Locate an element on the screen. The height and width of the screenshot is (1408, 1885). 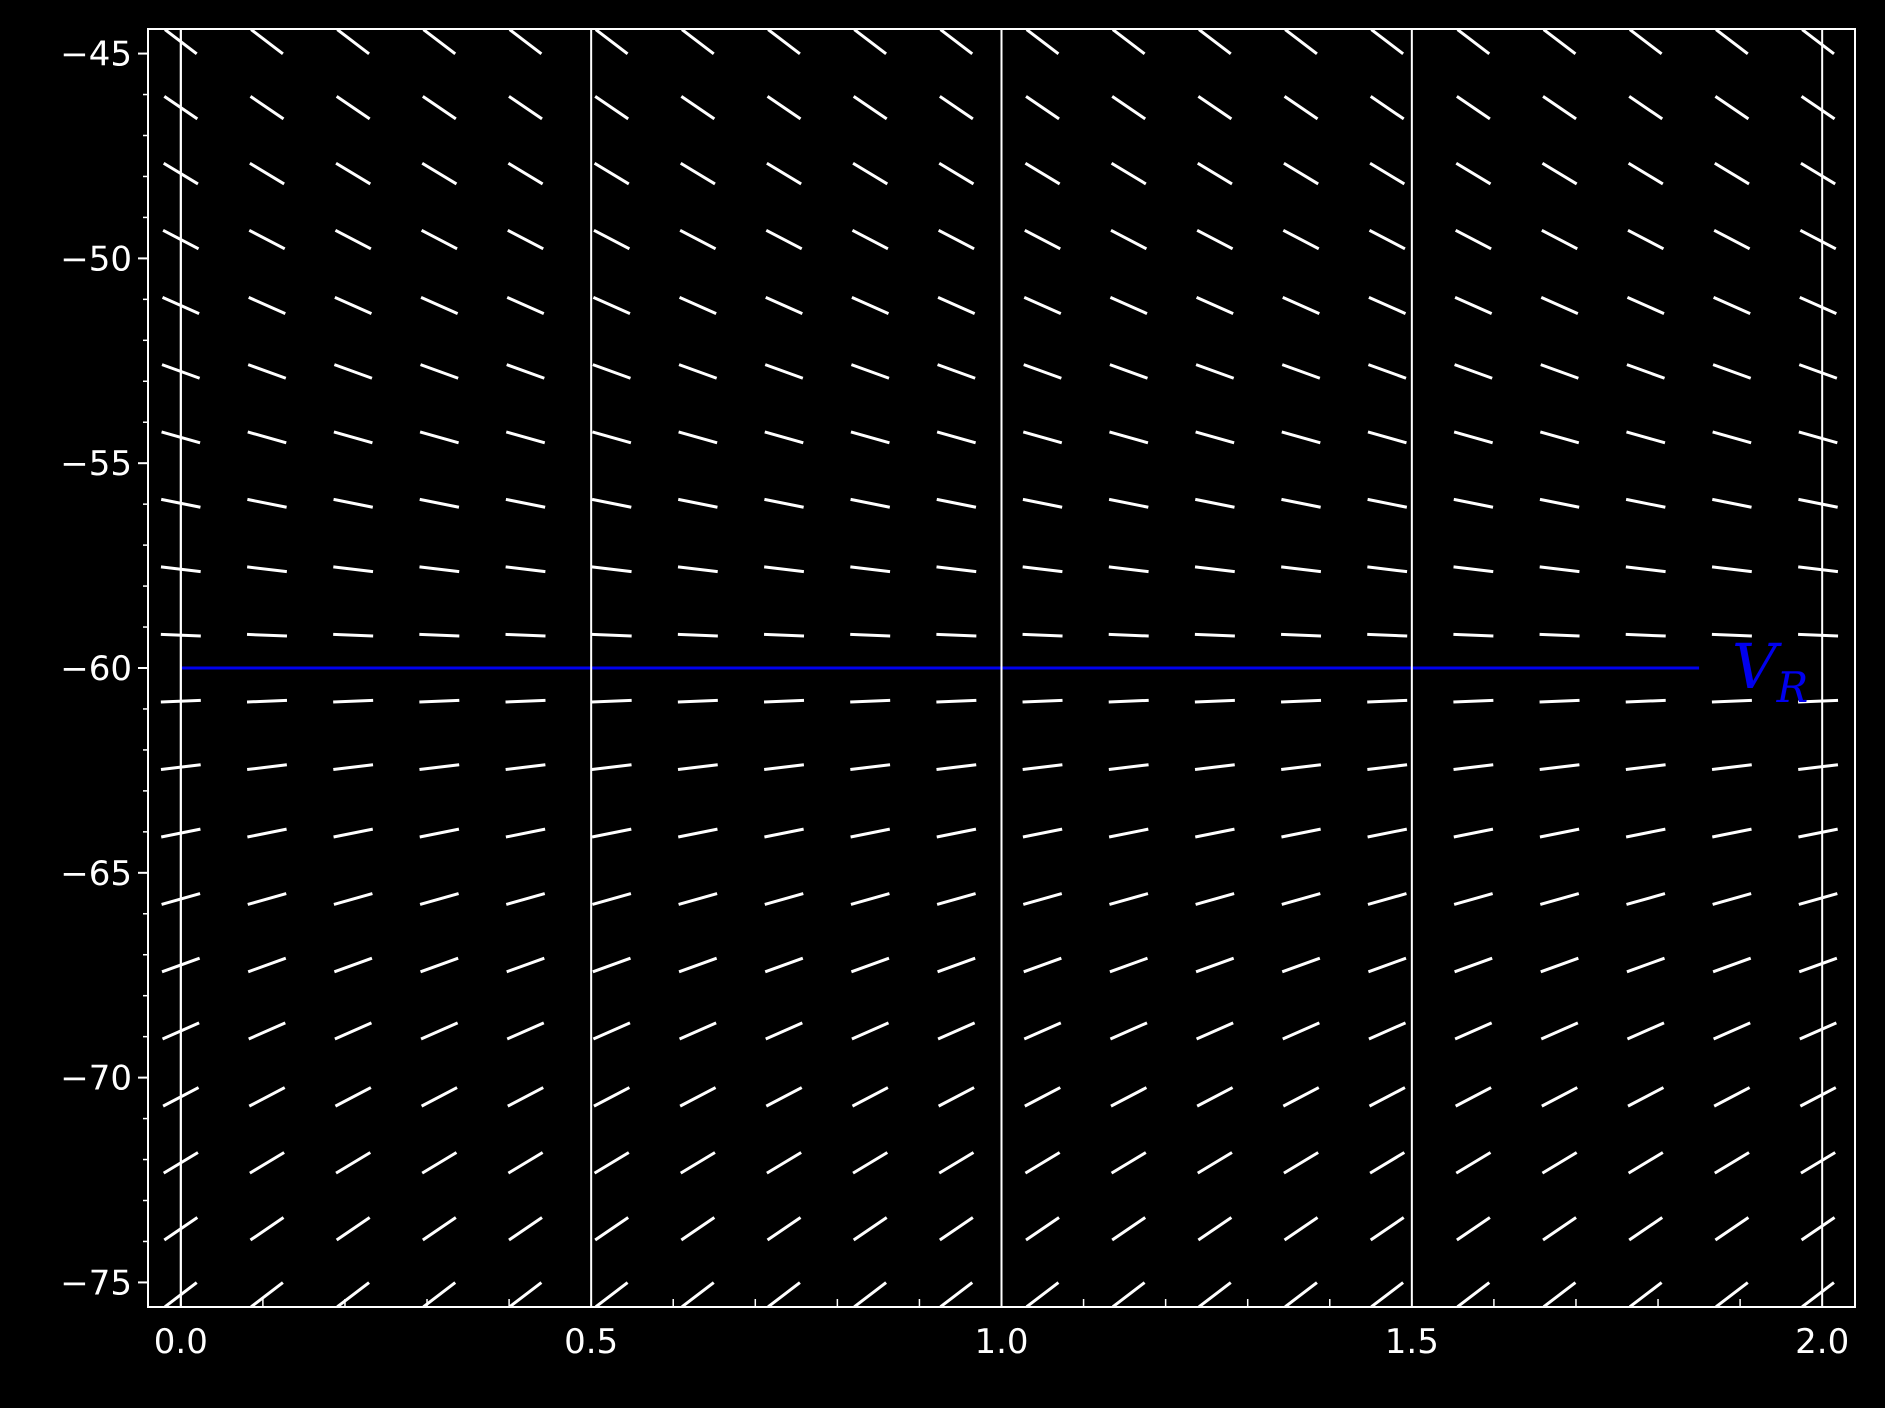
y-tick-label: −75 is located at coordinates (96, 1283).